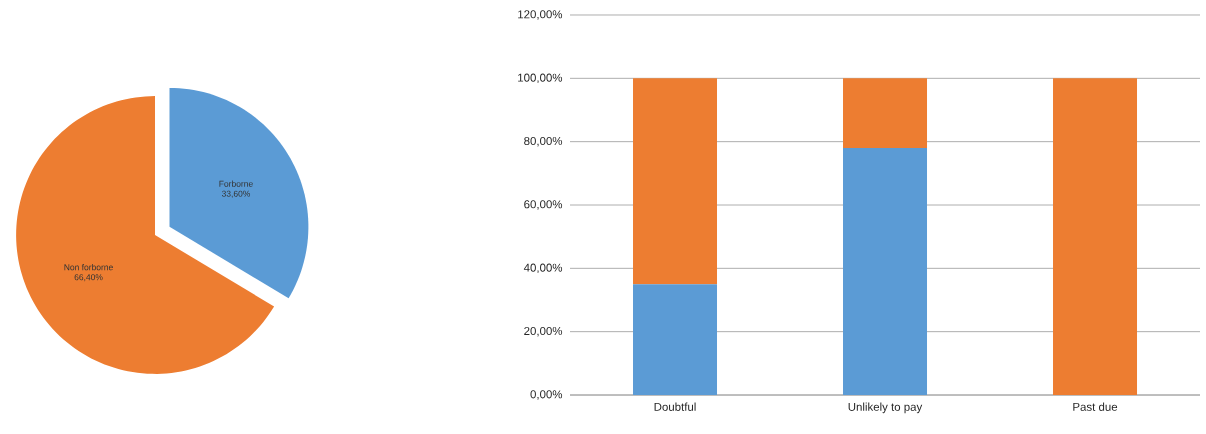 This screenshot has height=434, width=1206. What do you see at coordinates (1095, 406) in the screenshot?
I see `x-tick-label: Past due` at bounding box center [1095, 406].